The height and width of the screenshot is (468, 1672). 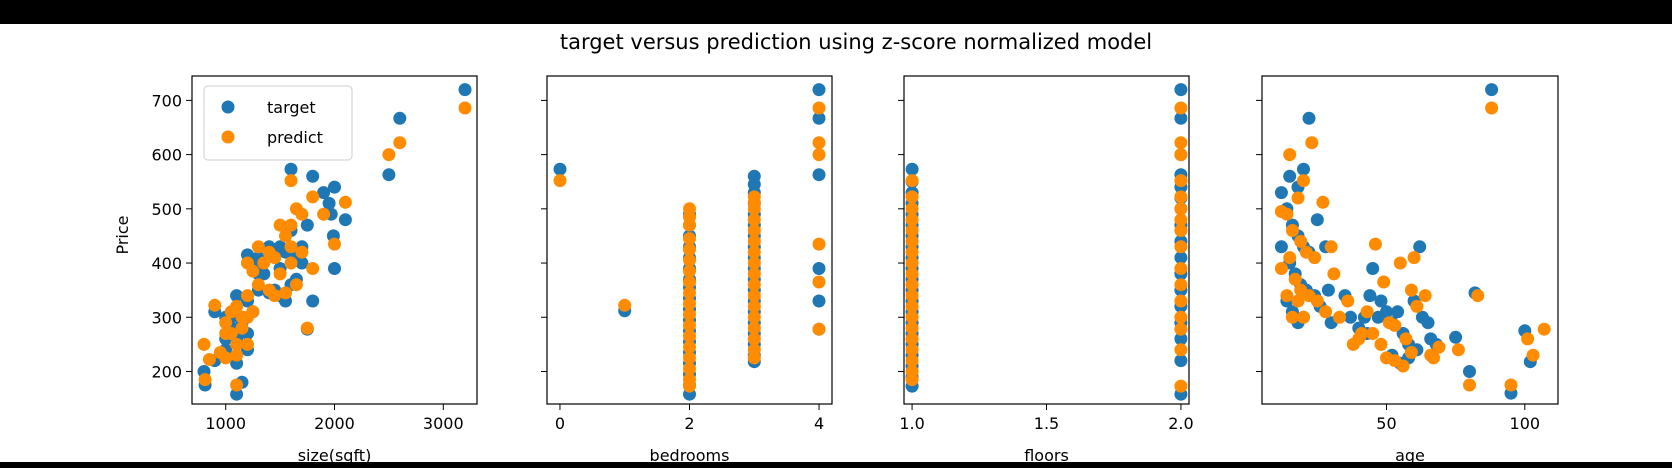 What do you see at coordinates (295, 137) in the screenshot?
I see `legend-label-predict: predict` at bounding box center [295, 137].